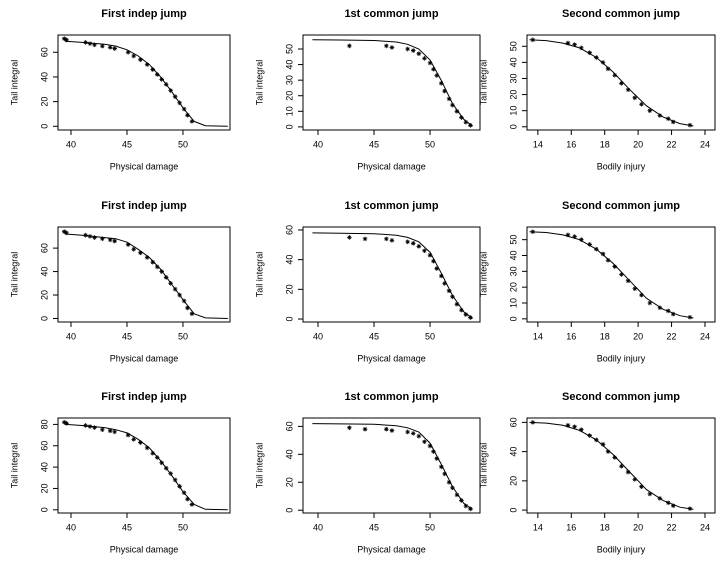 The image size is (720, 561). I want to click on y-tick-label: 20, so click(513, 287).